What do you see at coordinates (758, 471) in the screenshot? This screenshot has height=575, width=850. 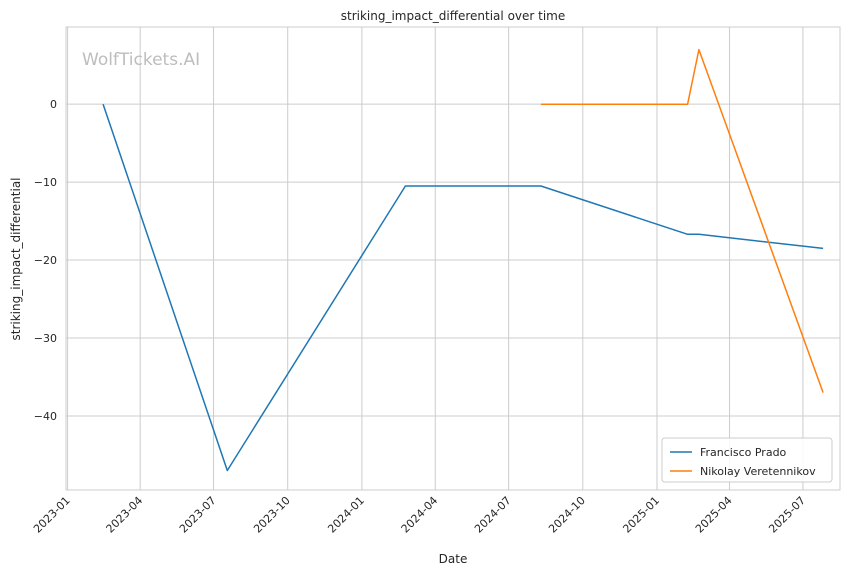 I see `legend-entry: Nikolay Veretennikov` at bounding box center [758, 471].